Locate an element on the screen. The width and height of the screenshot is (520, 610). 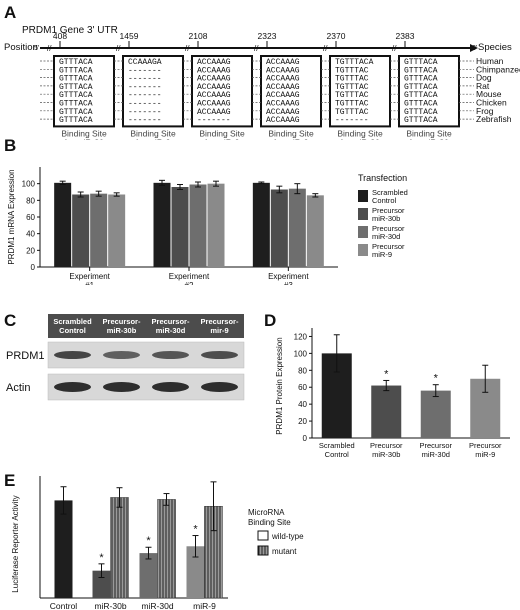
lane-label: miR-30b is located at coordinates (122, 330).